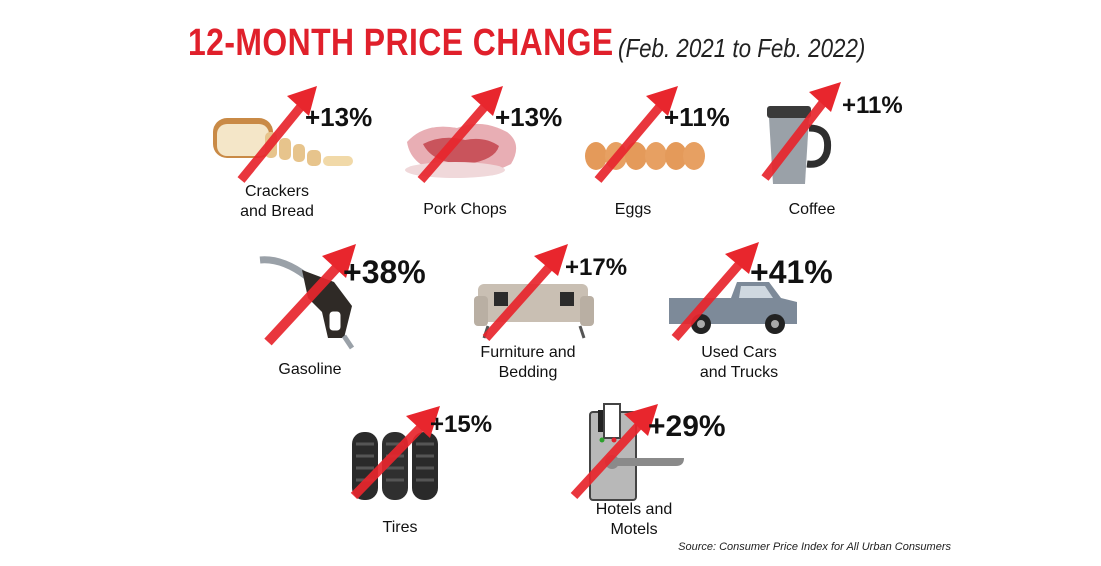 This screenshot has width=1101, height=566. What do you see at coordinates (395, 466) in the screenshot?
I see `tires-icon` at bounding box center [395, 466].